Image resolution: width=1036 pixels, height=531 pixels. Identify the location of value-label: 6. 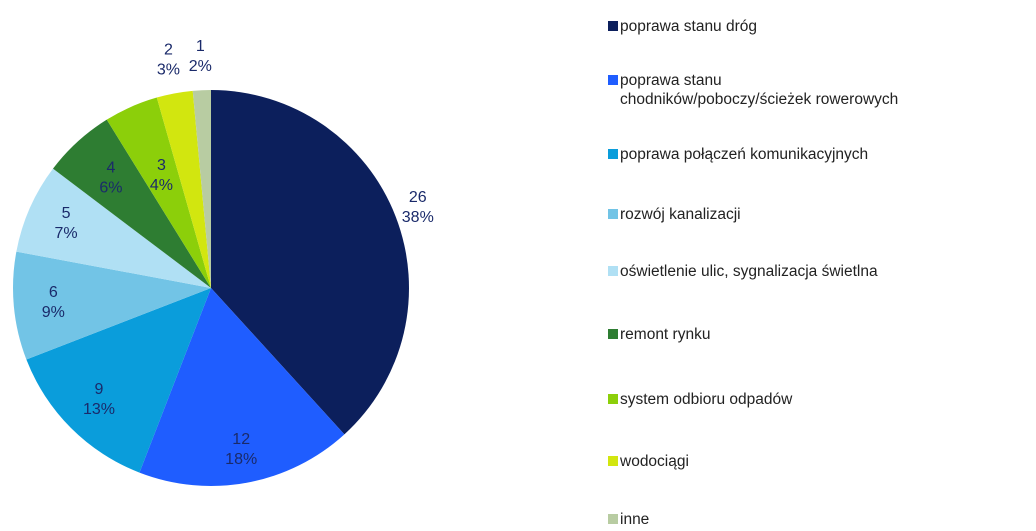
(53, 292).